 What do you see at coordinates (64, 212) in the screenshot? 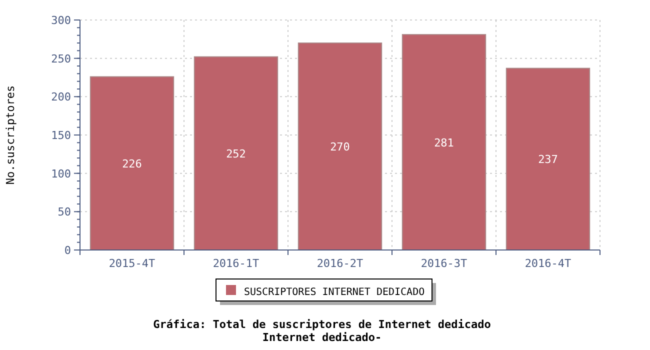
I see `y-tick-label: 50` at bounding box center [64, 212].